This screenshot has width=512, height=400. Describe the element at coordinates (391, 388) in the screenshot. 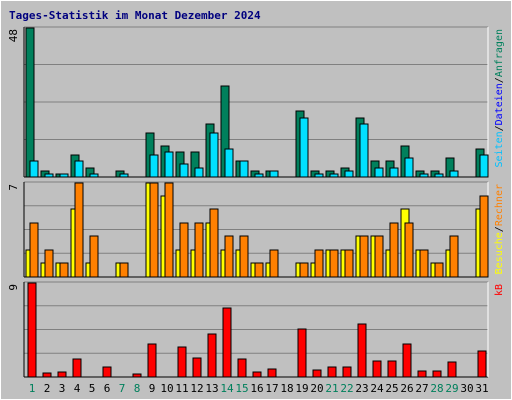

I see `x-tick-label-day-25: 25` at that location.